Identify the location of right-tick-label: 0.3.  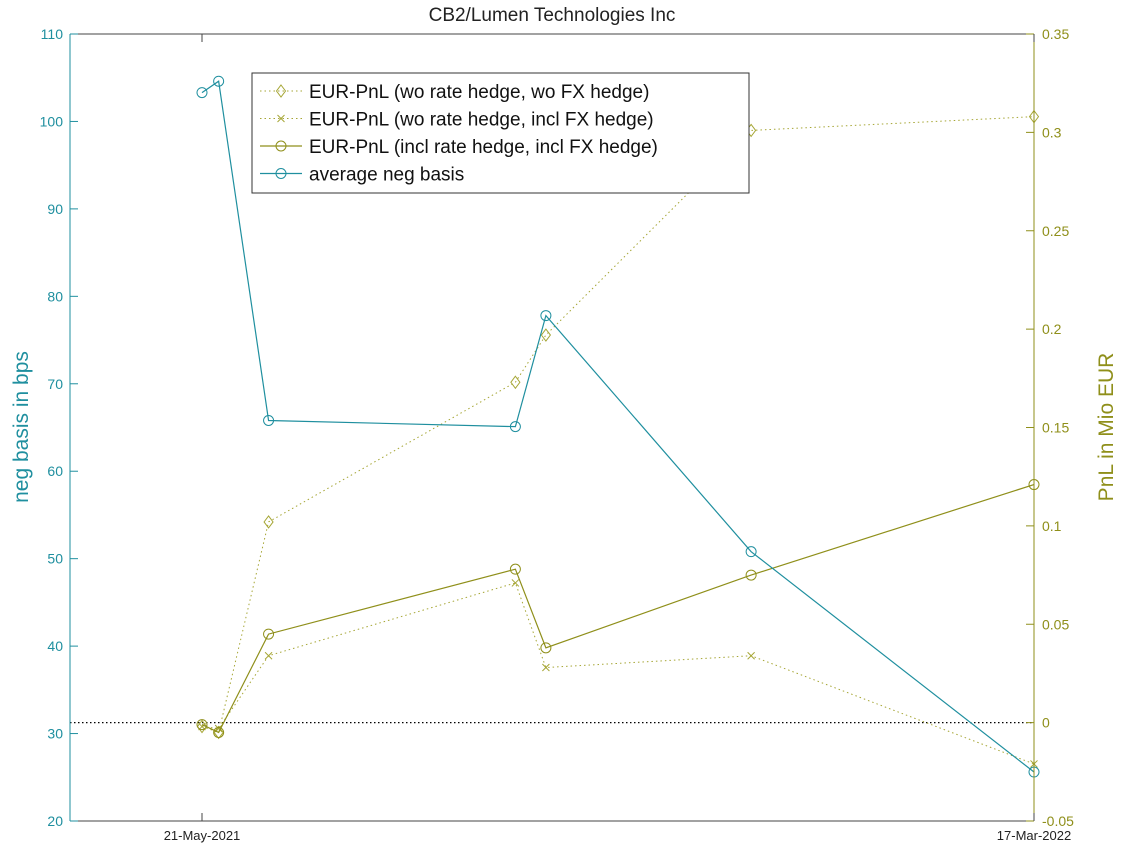
(1052, 132).